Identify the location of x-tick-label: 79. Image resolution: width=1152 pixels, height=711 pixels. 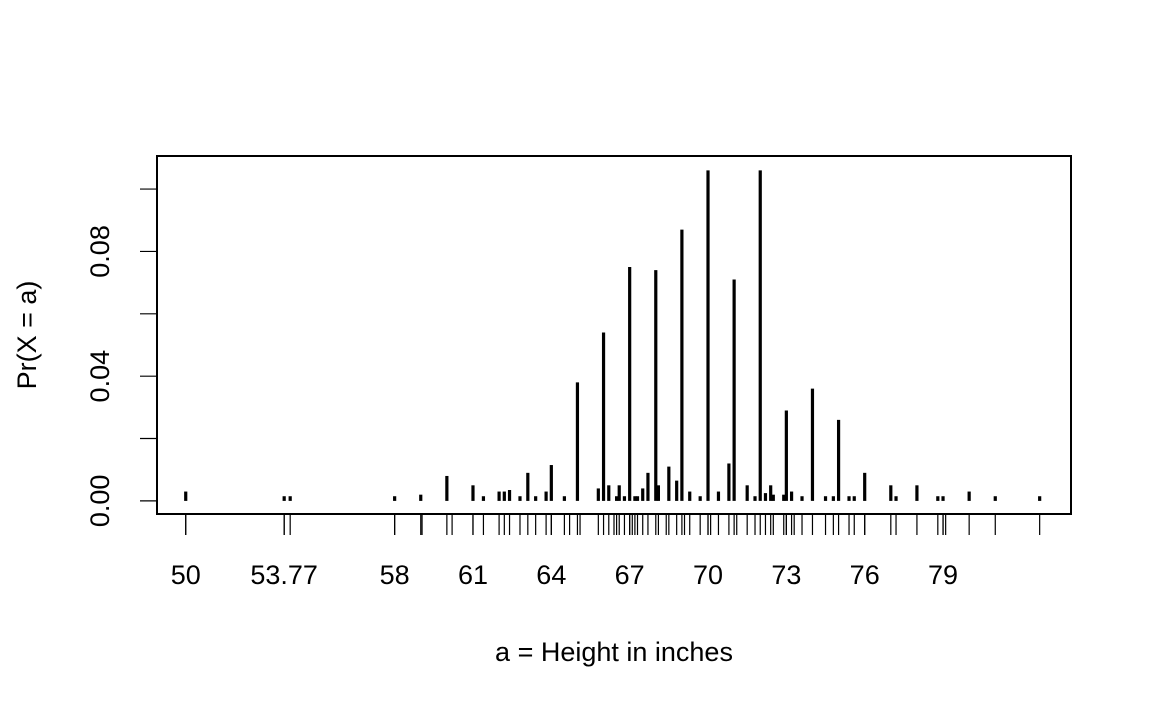
(943, 575).